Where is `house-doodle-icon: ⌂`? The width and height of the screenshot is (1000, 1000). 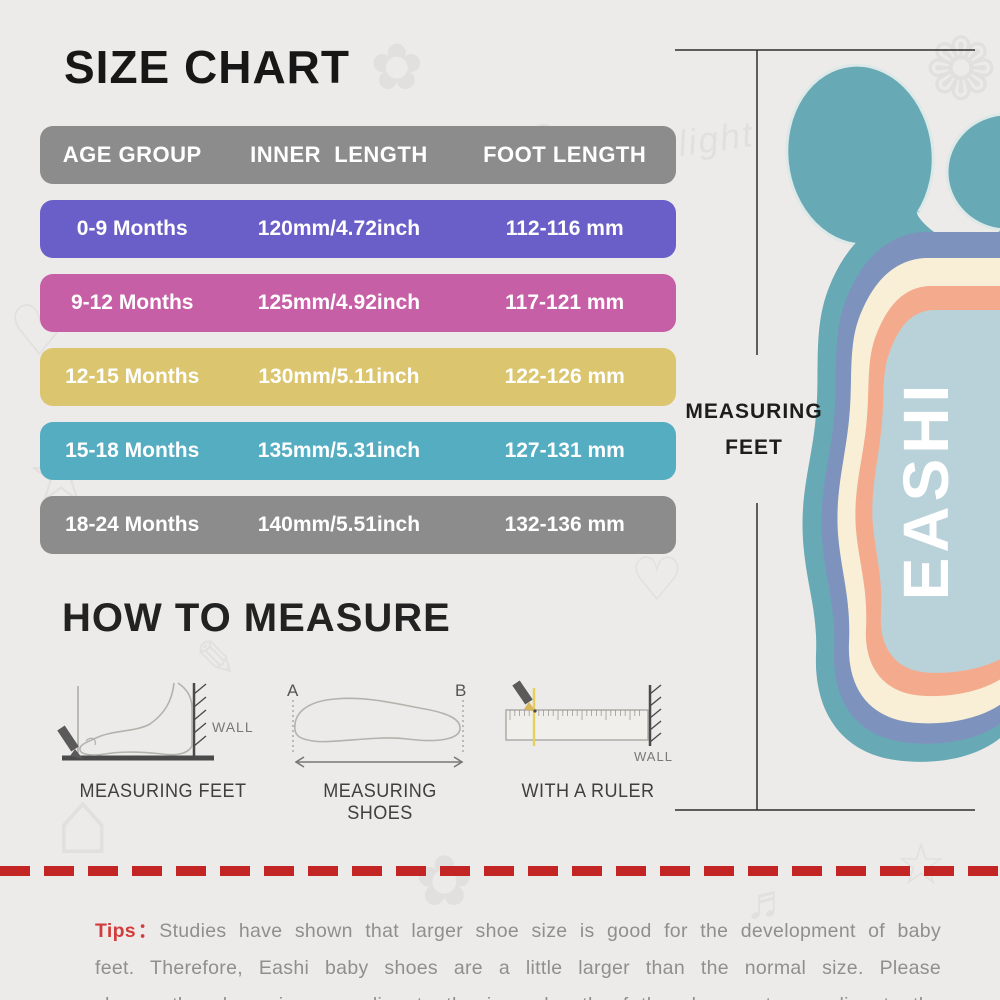
house-doodle-icon: ⌂ is located at coordinates (83, 822).